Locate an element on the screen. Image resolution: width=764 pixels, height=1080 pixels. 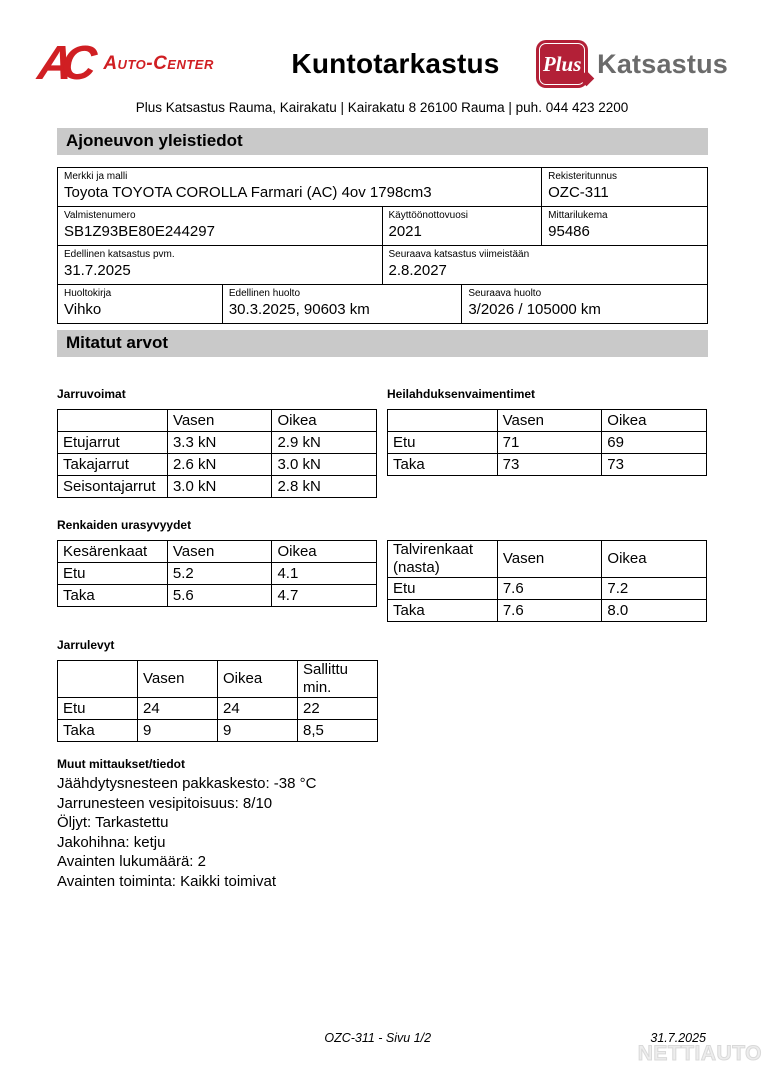
table-row: Taka 9 9 8,5 is located at coordinates (217, 730).